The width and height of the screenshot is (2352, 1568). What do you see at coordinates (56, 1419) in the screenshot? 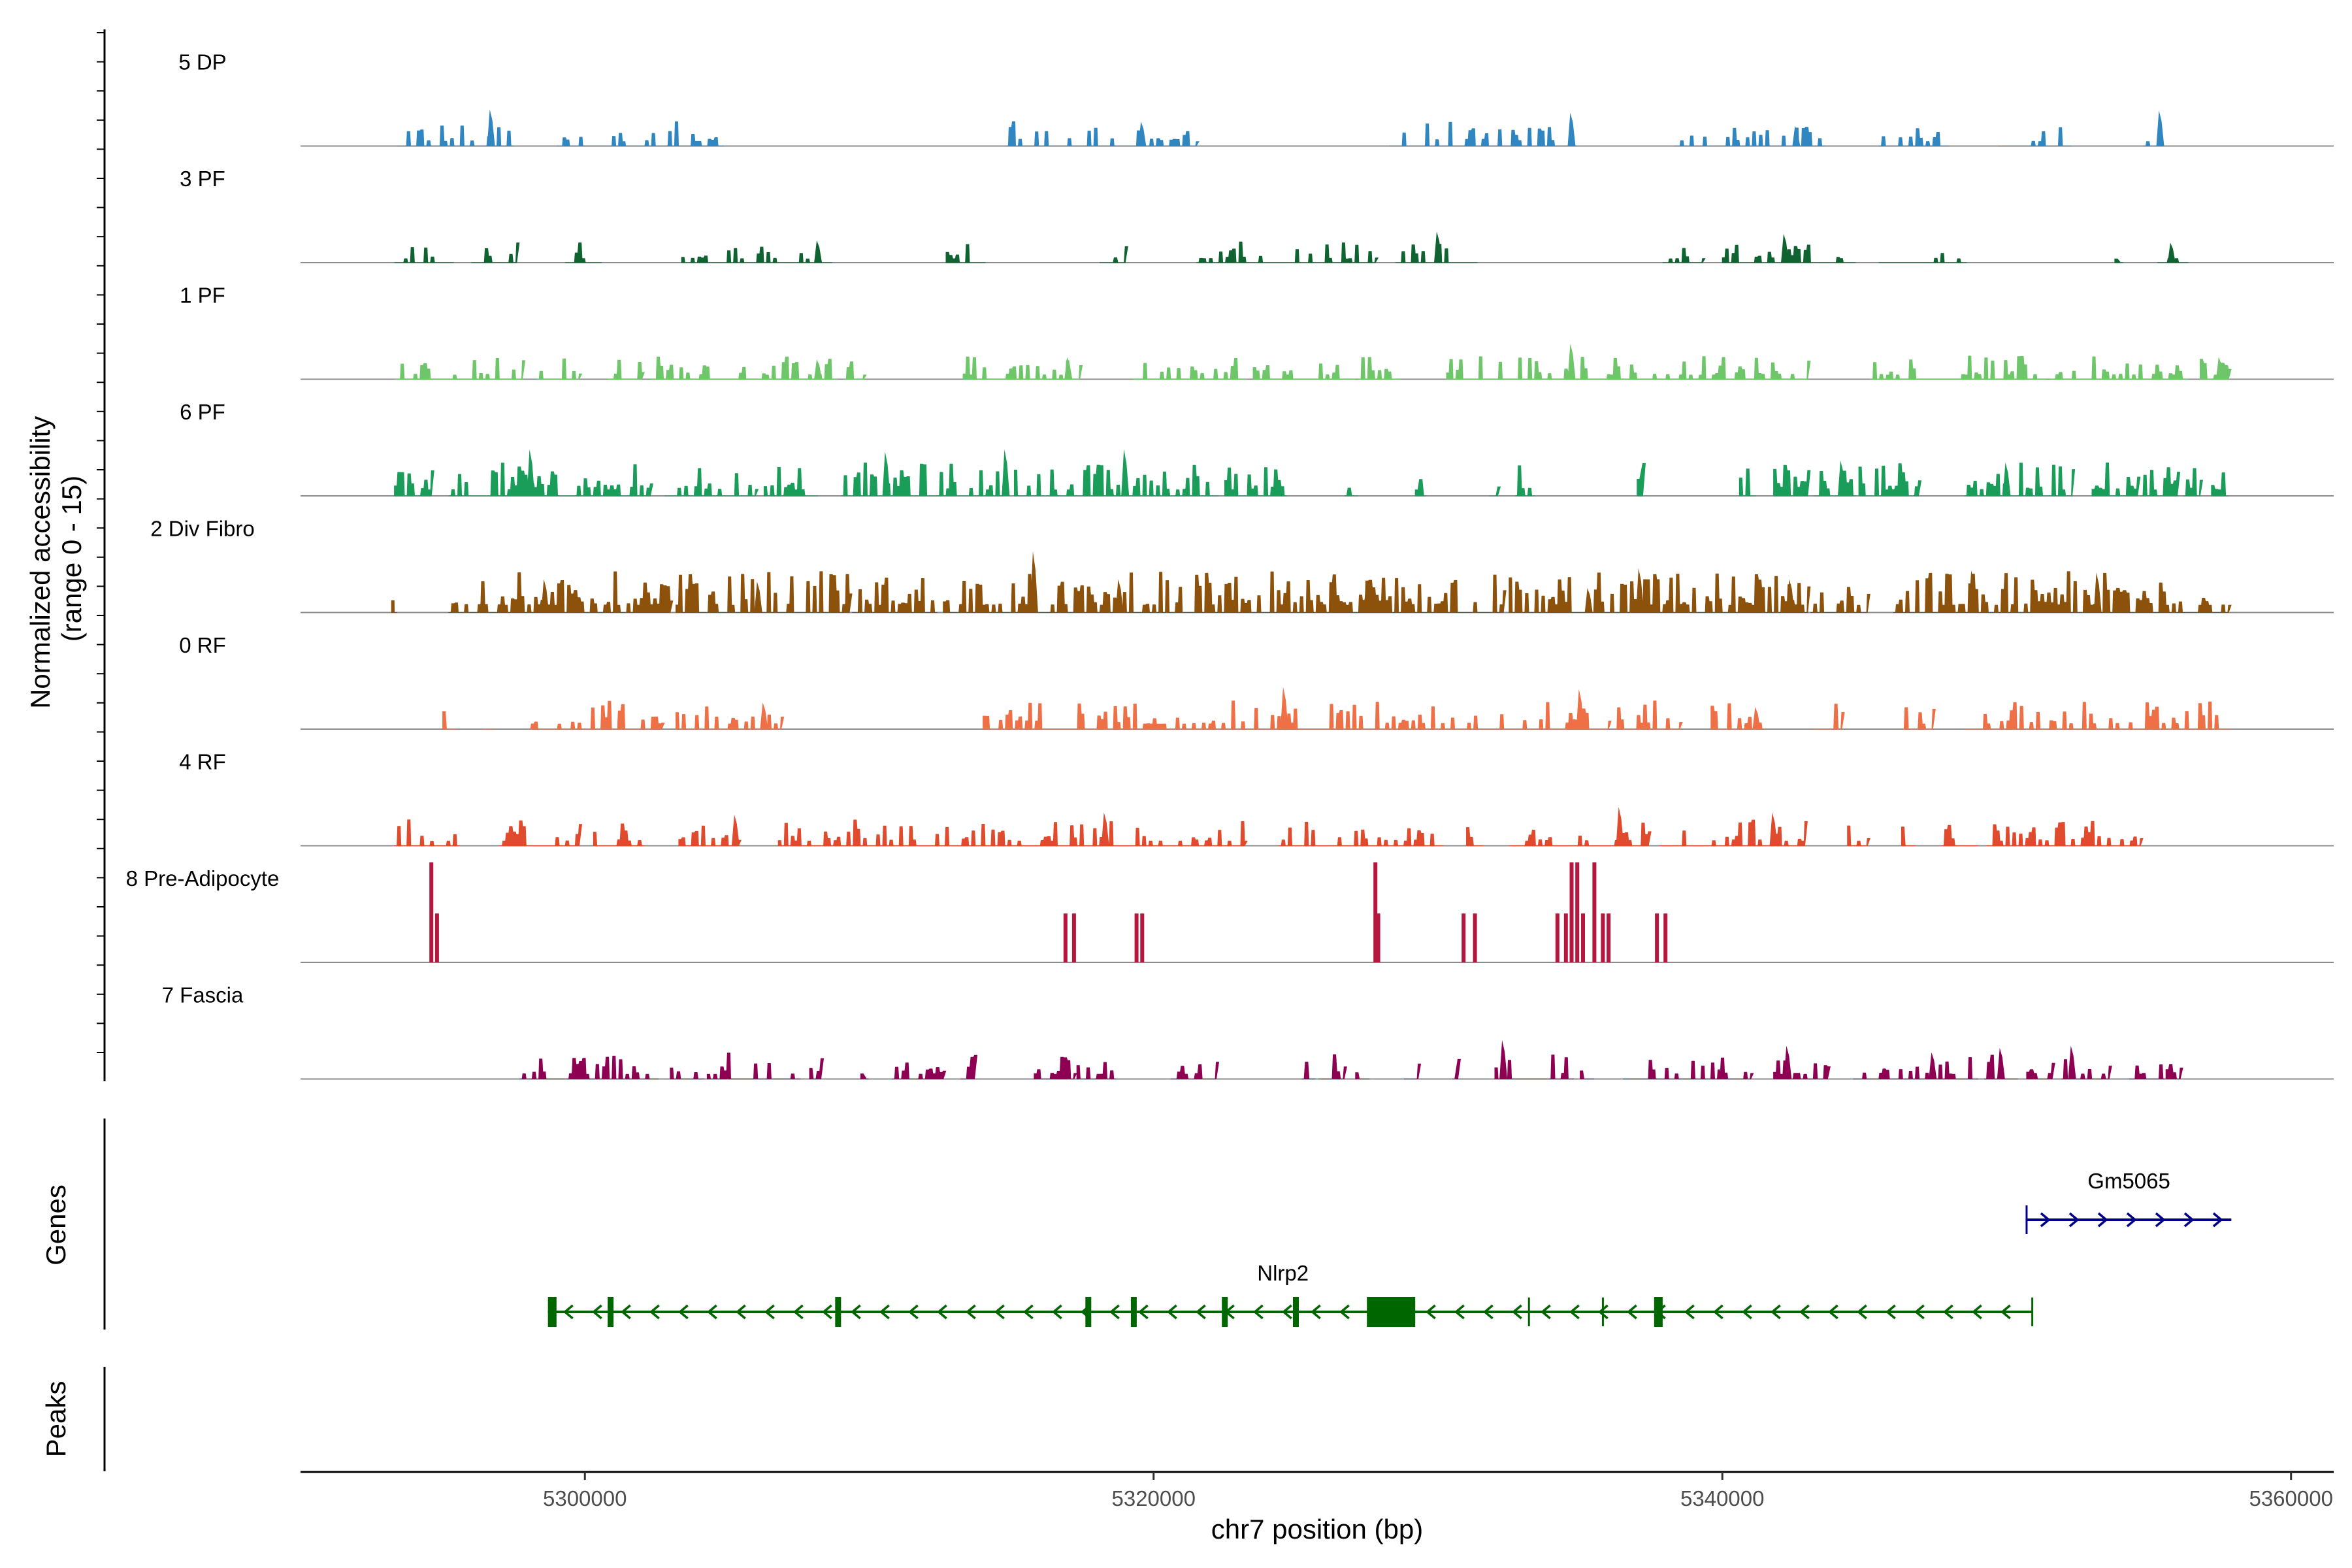
I see `peaks-panel-label: Peaks` at bounding box center [56, 1419].